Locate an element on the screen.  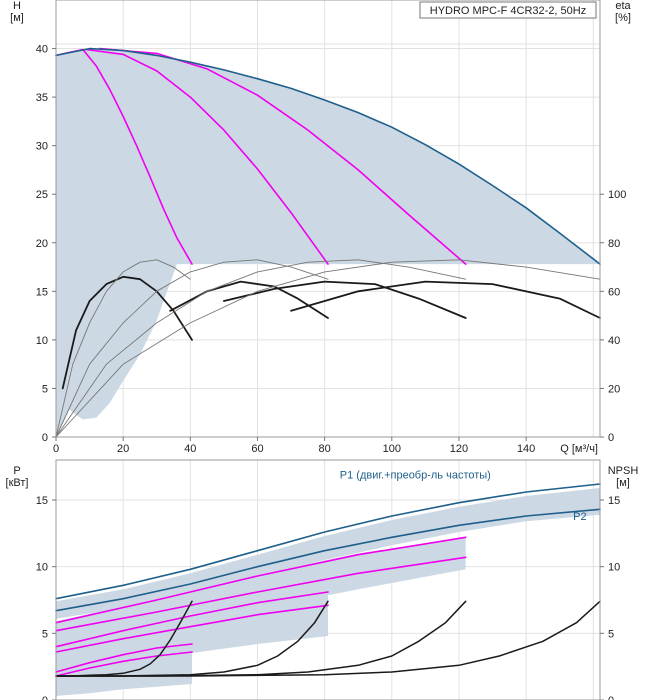
y-axis-label: P is located at coordinates (16, 471).